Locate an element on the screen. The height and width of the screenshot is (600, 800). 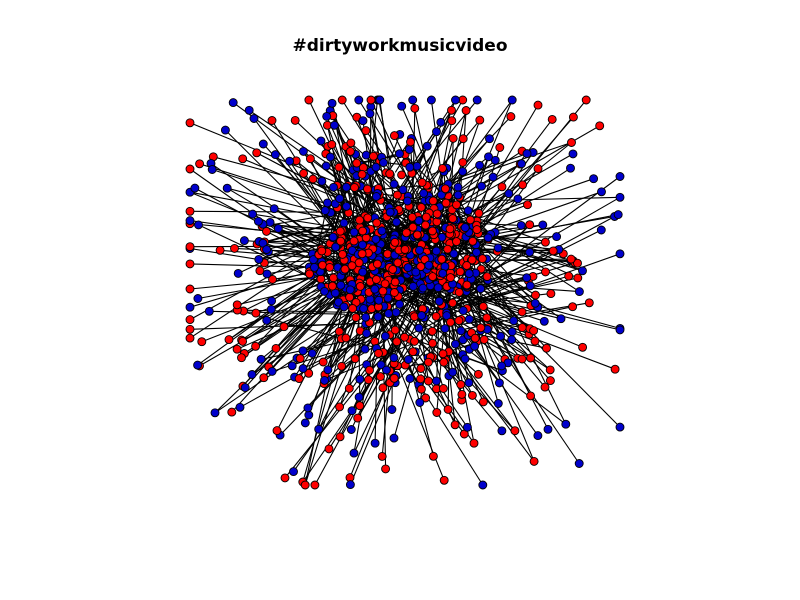
graph-title: #dirtyworkmusicvideo is located at coordinates (400, 46).